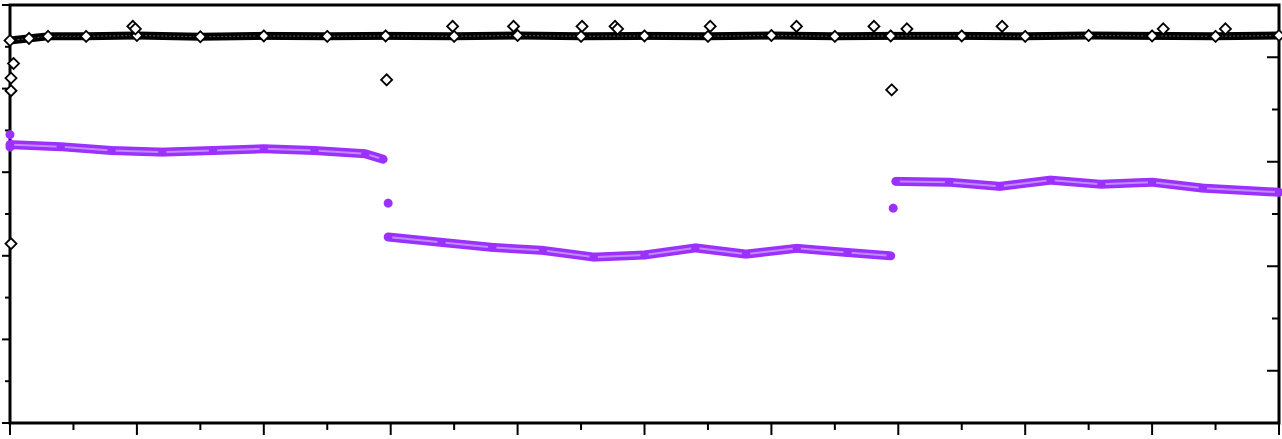 The height and width of the screenshot is (439, 1282). What do you see at coordinates (1087, 186) in the screenshot?
I see `purple-series-highlight` at bounding box center [1087, 186].